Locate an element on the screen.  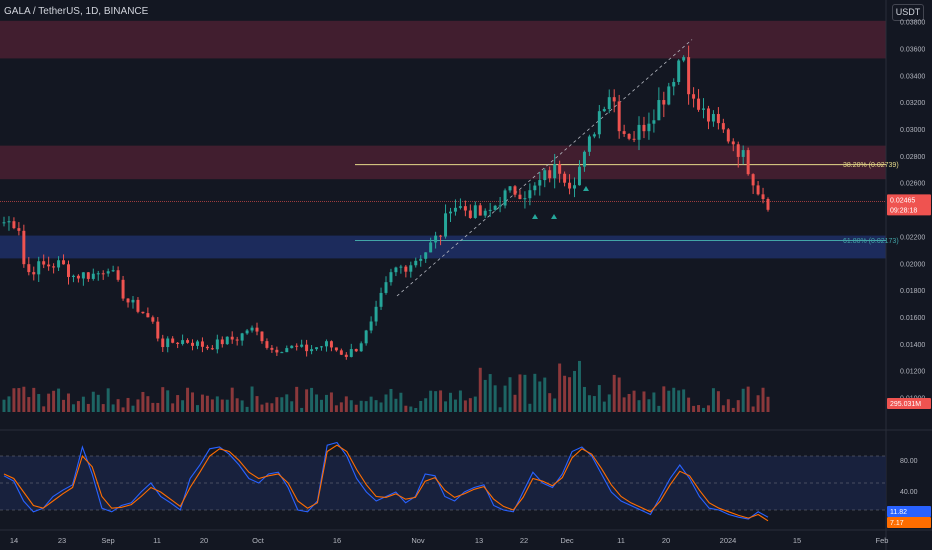
price-tick: 0.03200 is located at coordinates (912, 103).